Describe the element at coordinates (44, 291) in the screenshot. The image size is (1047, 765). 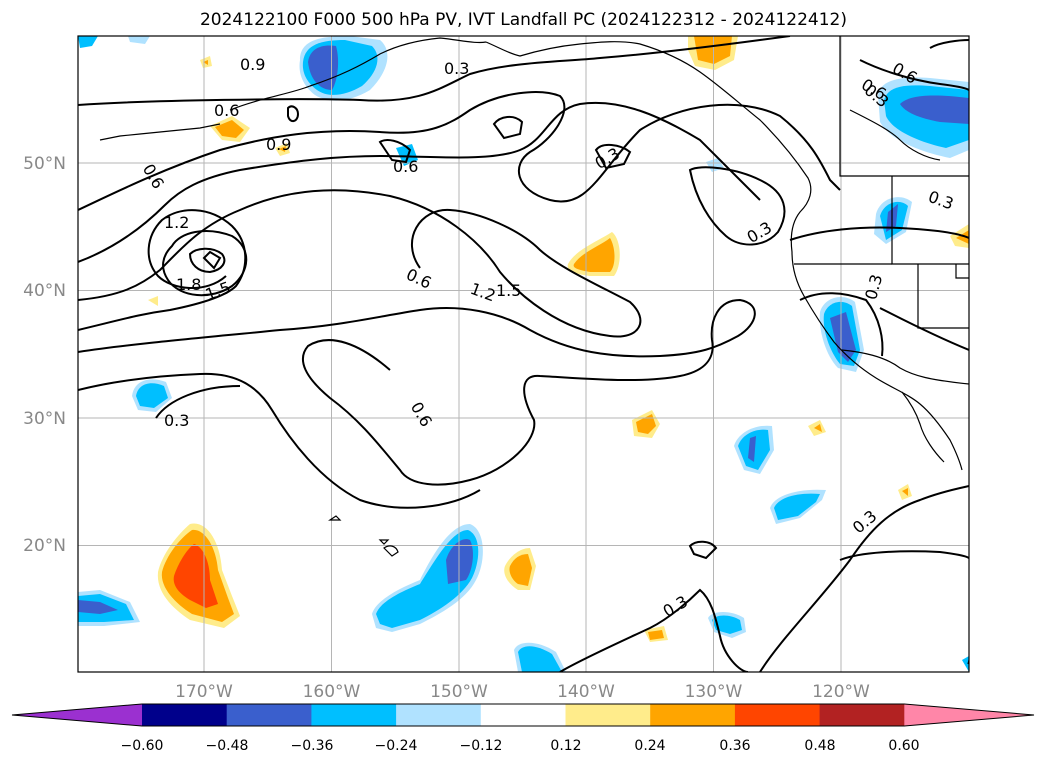
I see `lat-tick-label: 40°N` at that location.